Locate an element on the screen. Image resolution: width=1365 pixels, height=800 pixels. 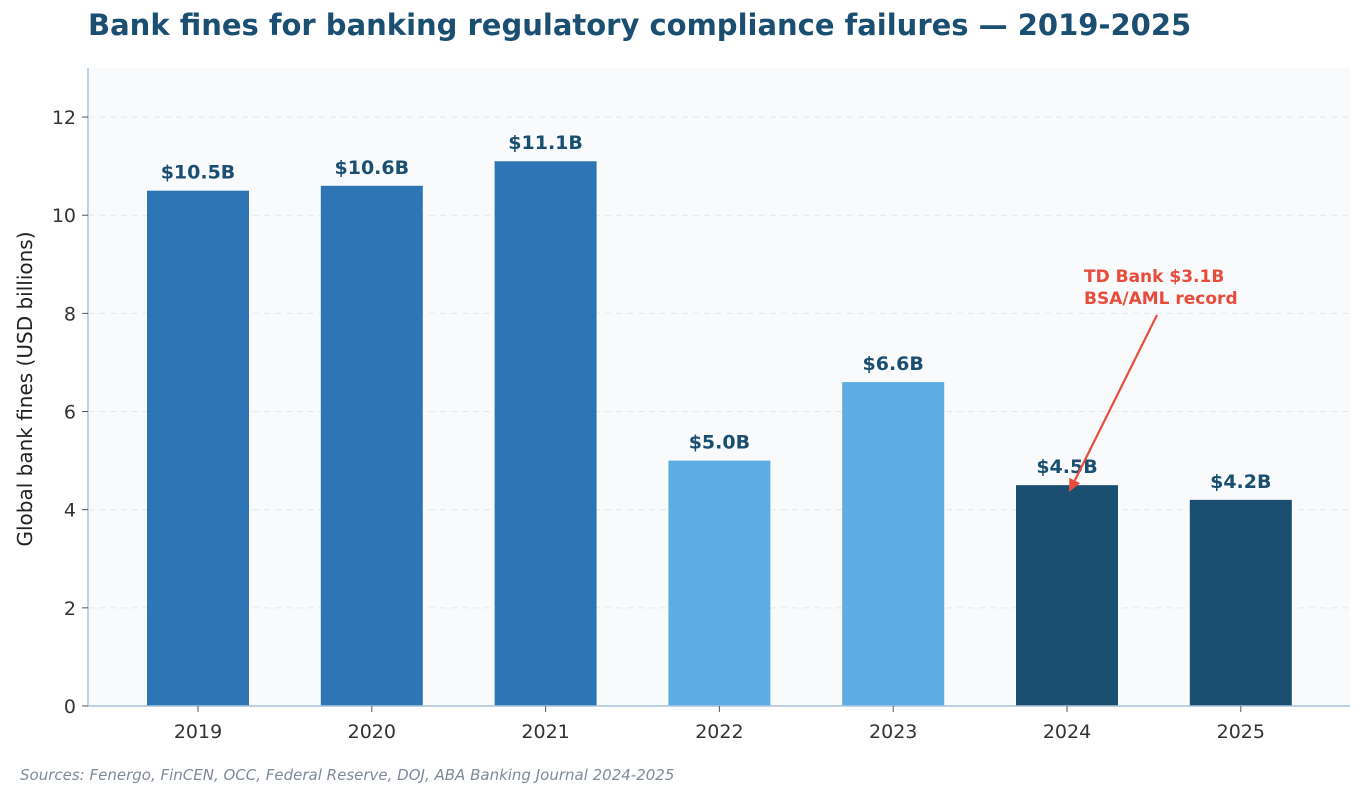
bar-2024 is located at coordinates (1067, 595).